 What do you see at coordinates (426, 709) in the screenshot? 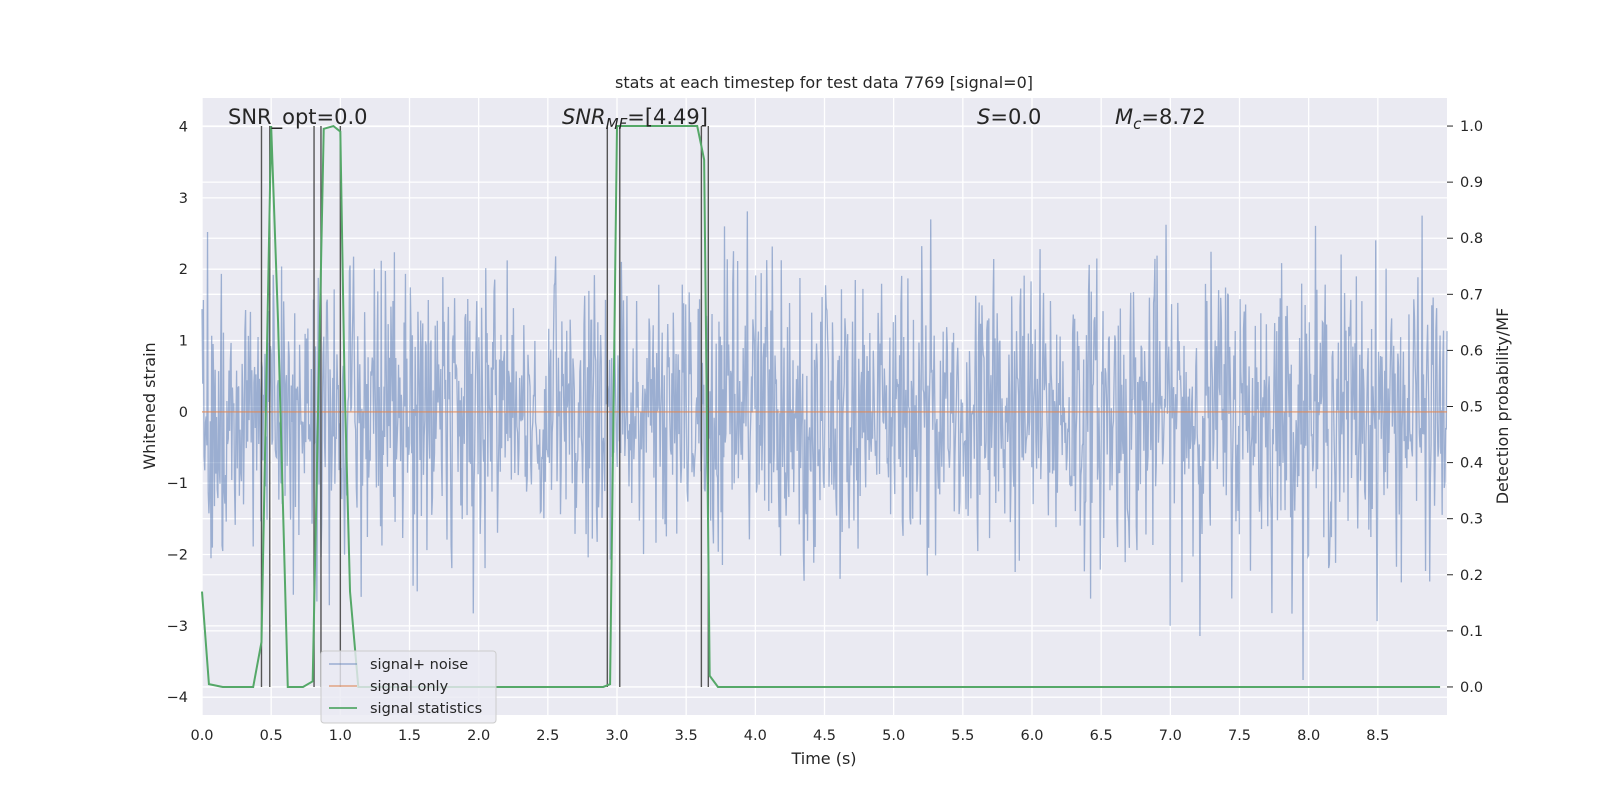
I see `legend-label-statistics: signal statistics` at bounding box center [426, 709].